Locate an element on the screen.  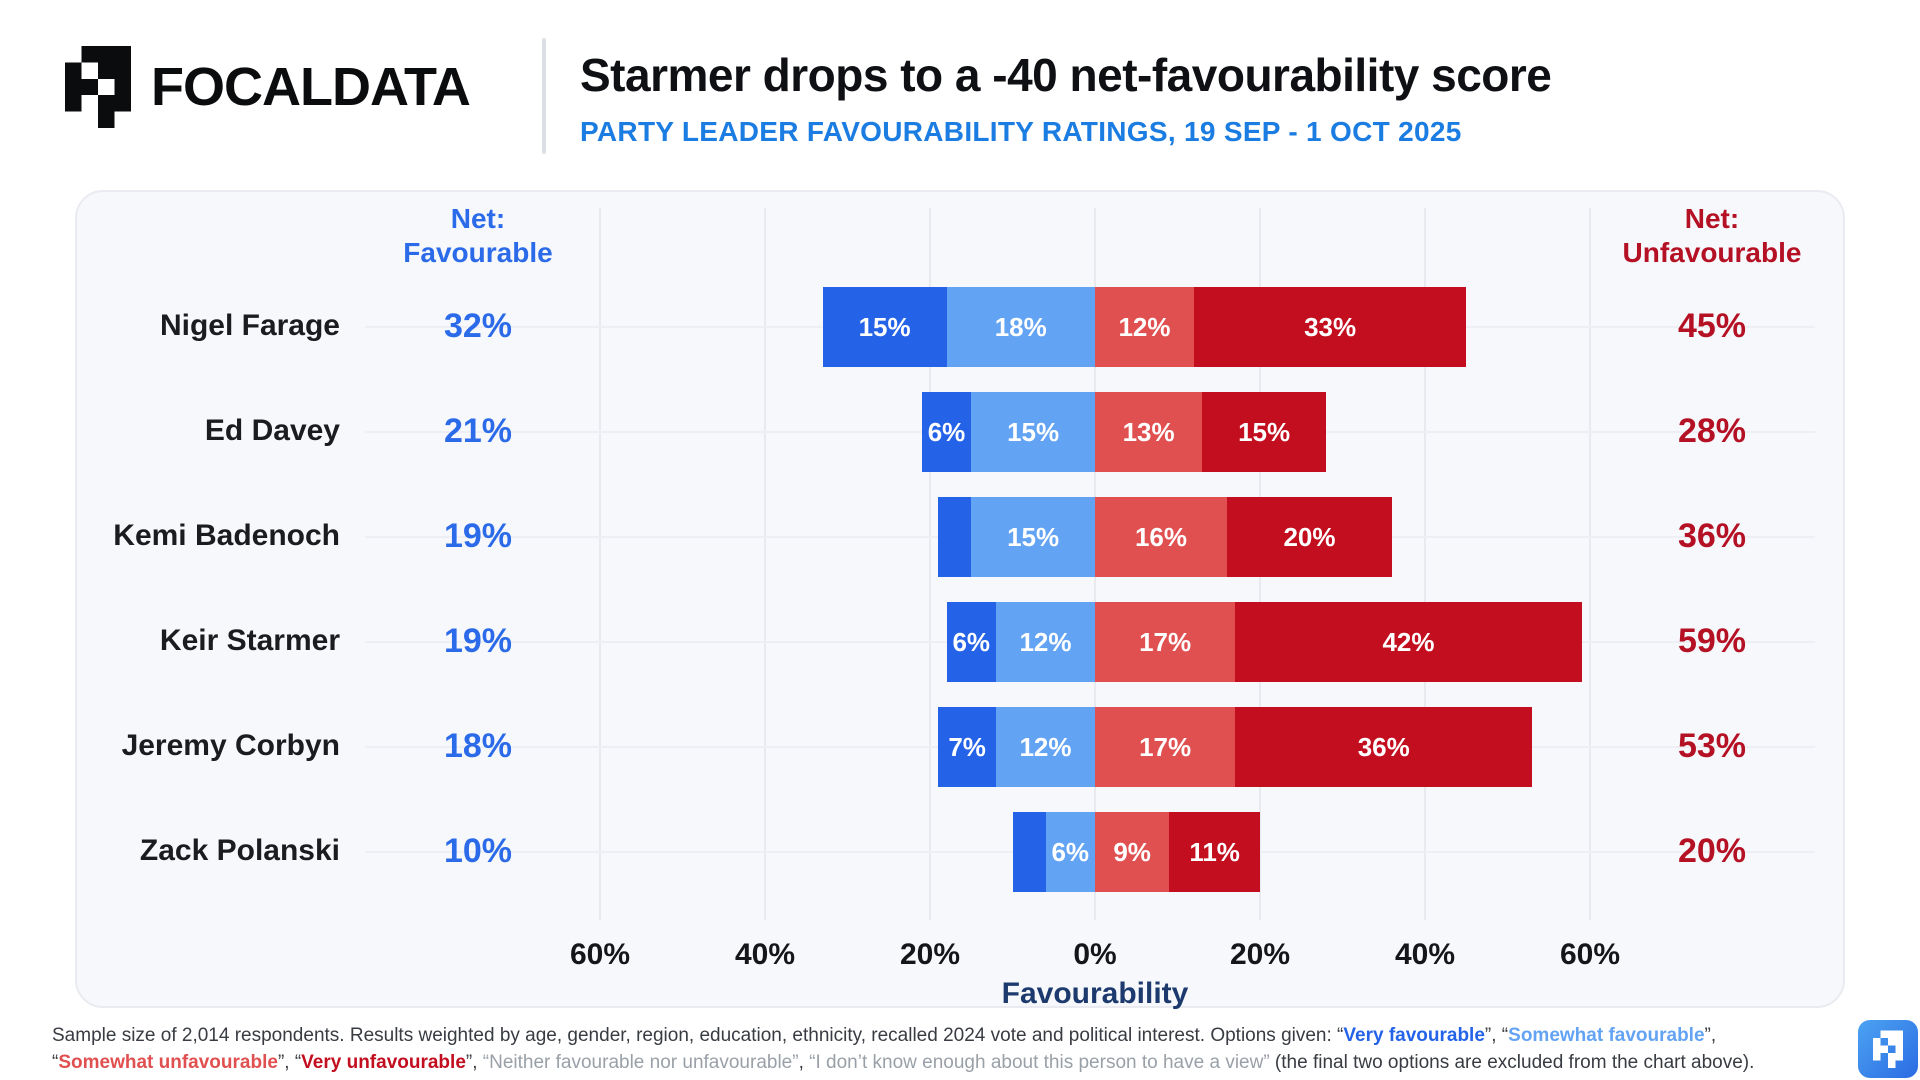
favourability-bar: 7% 12% 17% 36% is located at coordinates (1235, 747).